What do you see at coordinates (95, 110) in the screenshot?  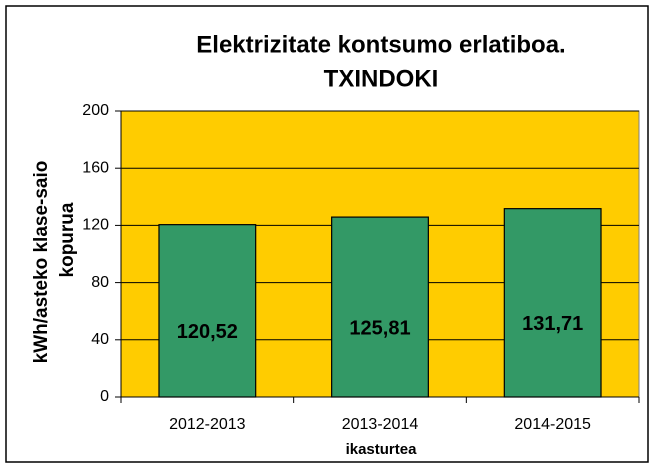 I see `y-tick-label: 200` at bounding box center [95, 110].